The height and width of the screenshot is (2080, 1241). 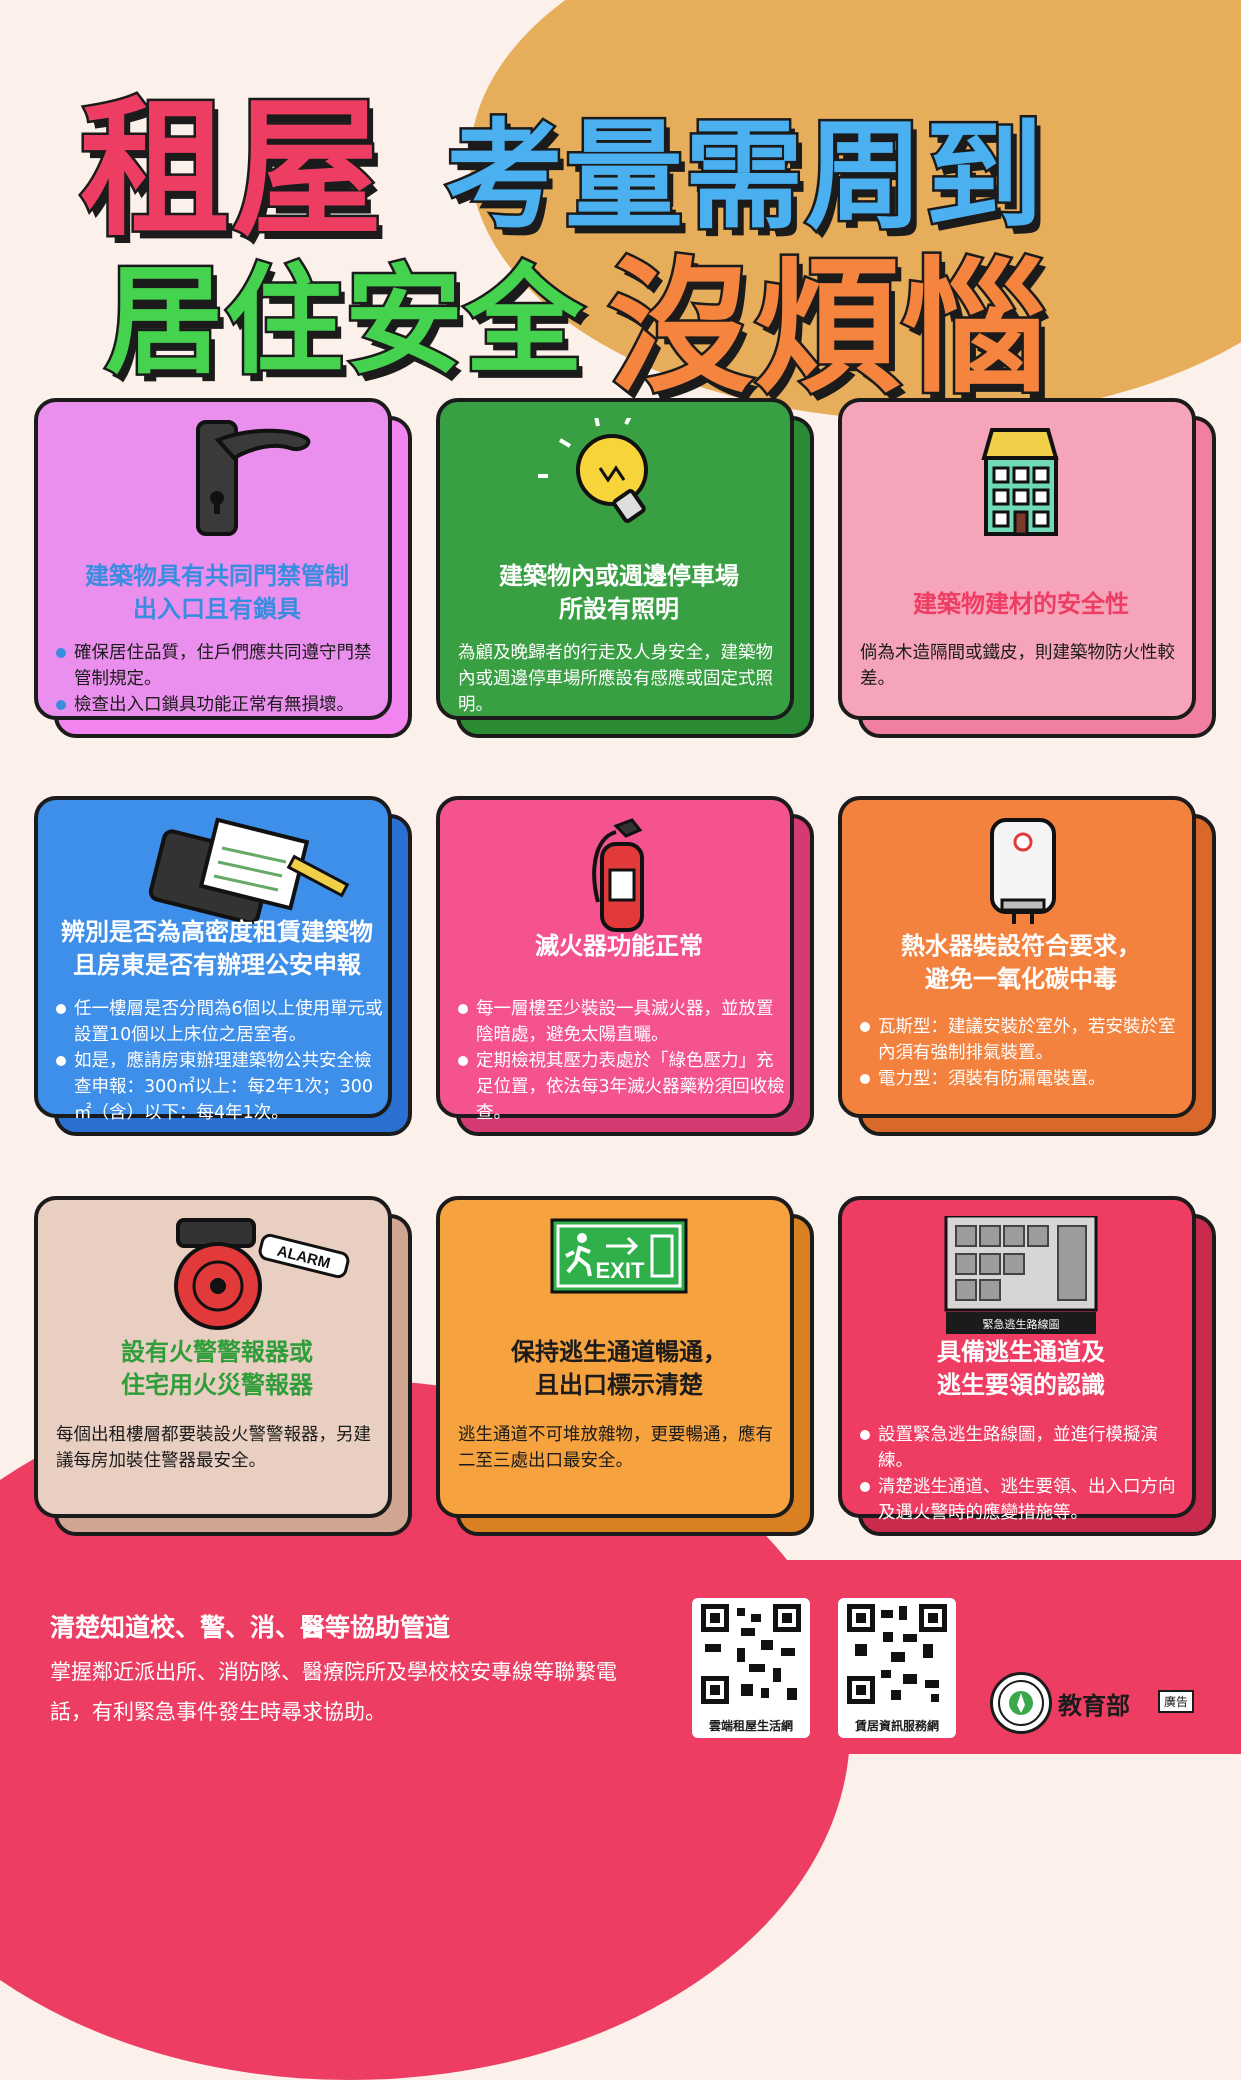 What do you see at coordinates (619, 946) in the screenshot?
I see `card-title: 滅火器功能正常` at bounding box center [619, 946].